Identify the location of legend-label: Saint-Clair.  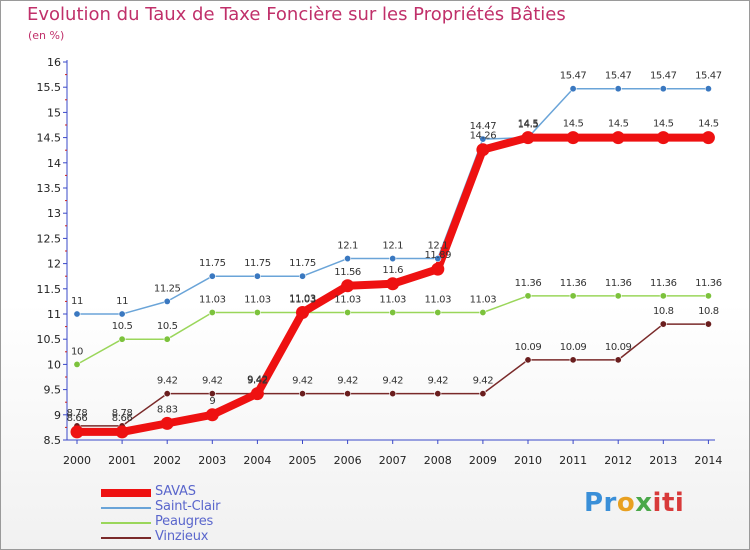
(188, 506).